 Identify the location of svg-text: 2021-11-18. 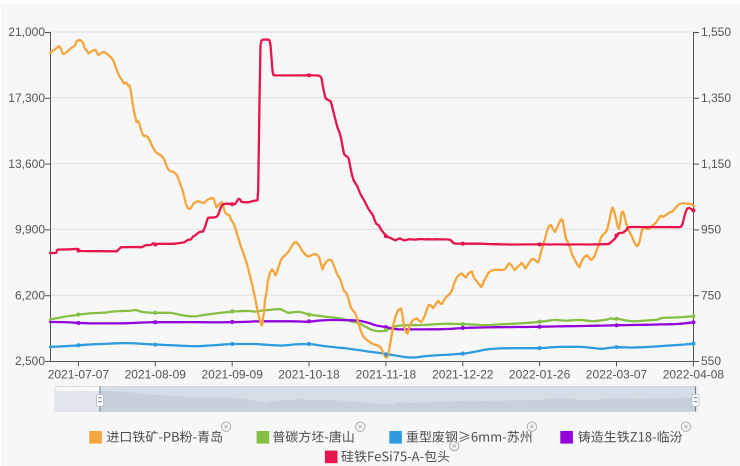
(386, 375).